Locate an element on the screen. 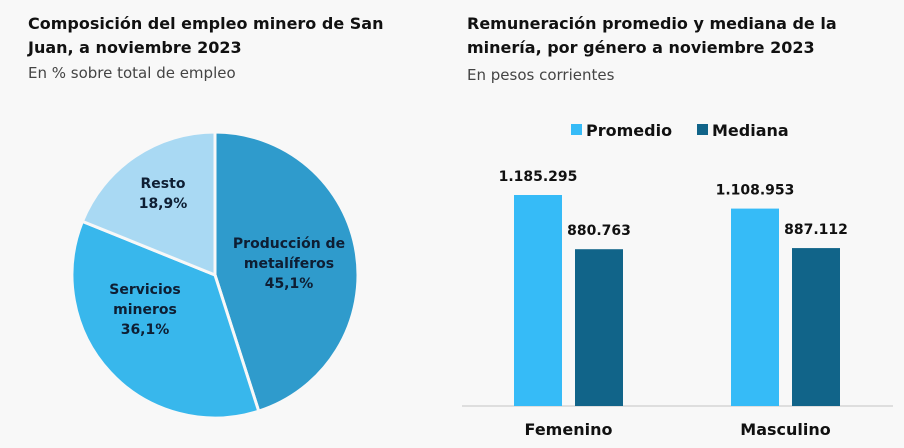 Image resolution: width=904 pixels, height=448 pixels. bar-value-label: 1.185.295 is located at coordinates (538, 177).